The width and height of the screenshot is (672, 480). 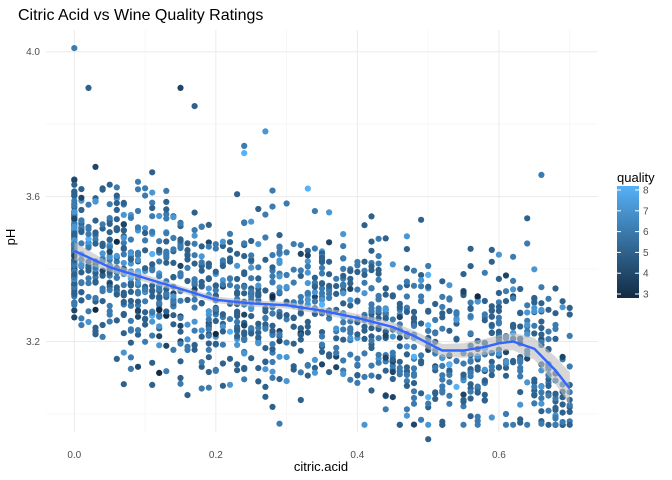 I want to click on legend-ticks: 3 4 5 6 7 8, so click(x=633, y=243).